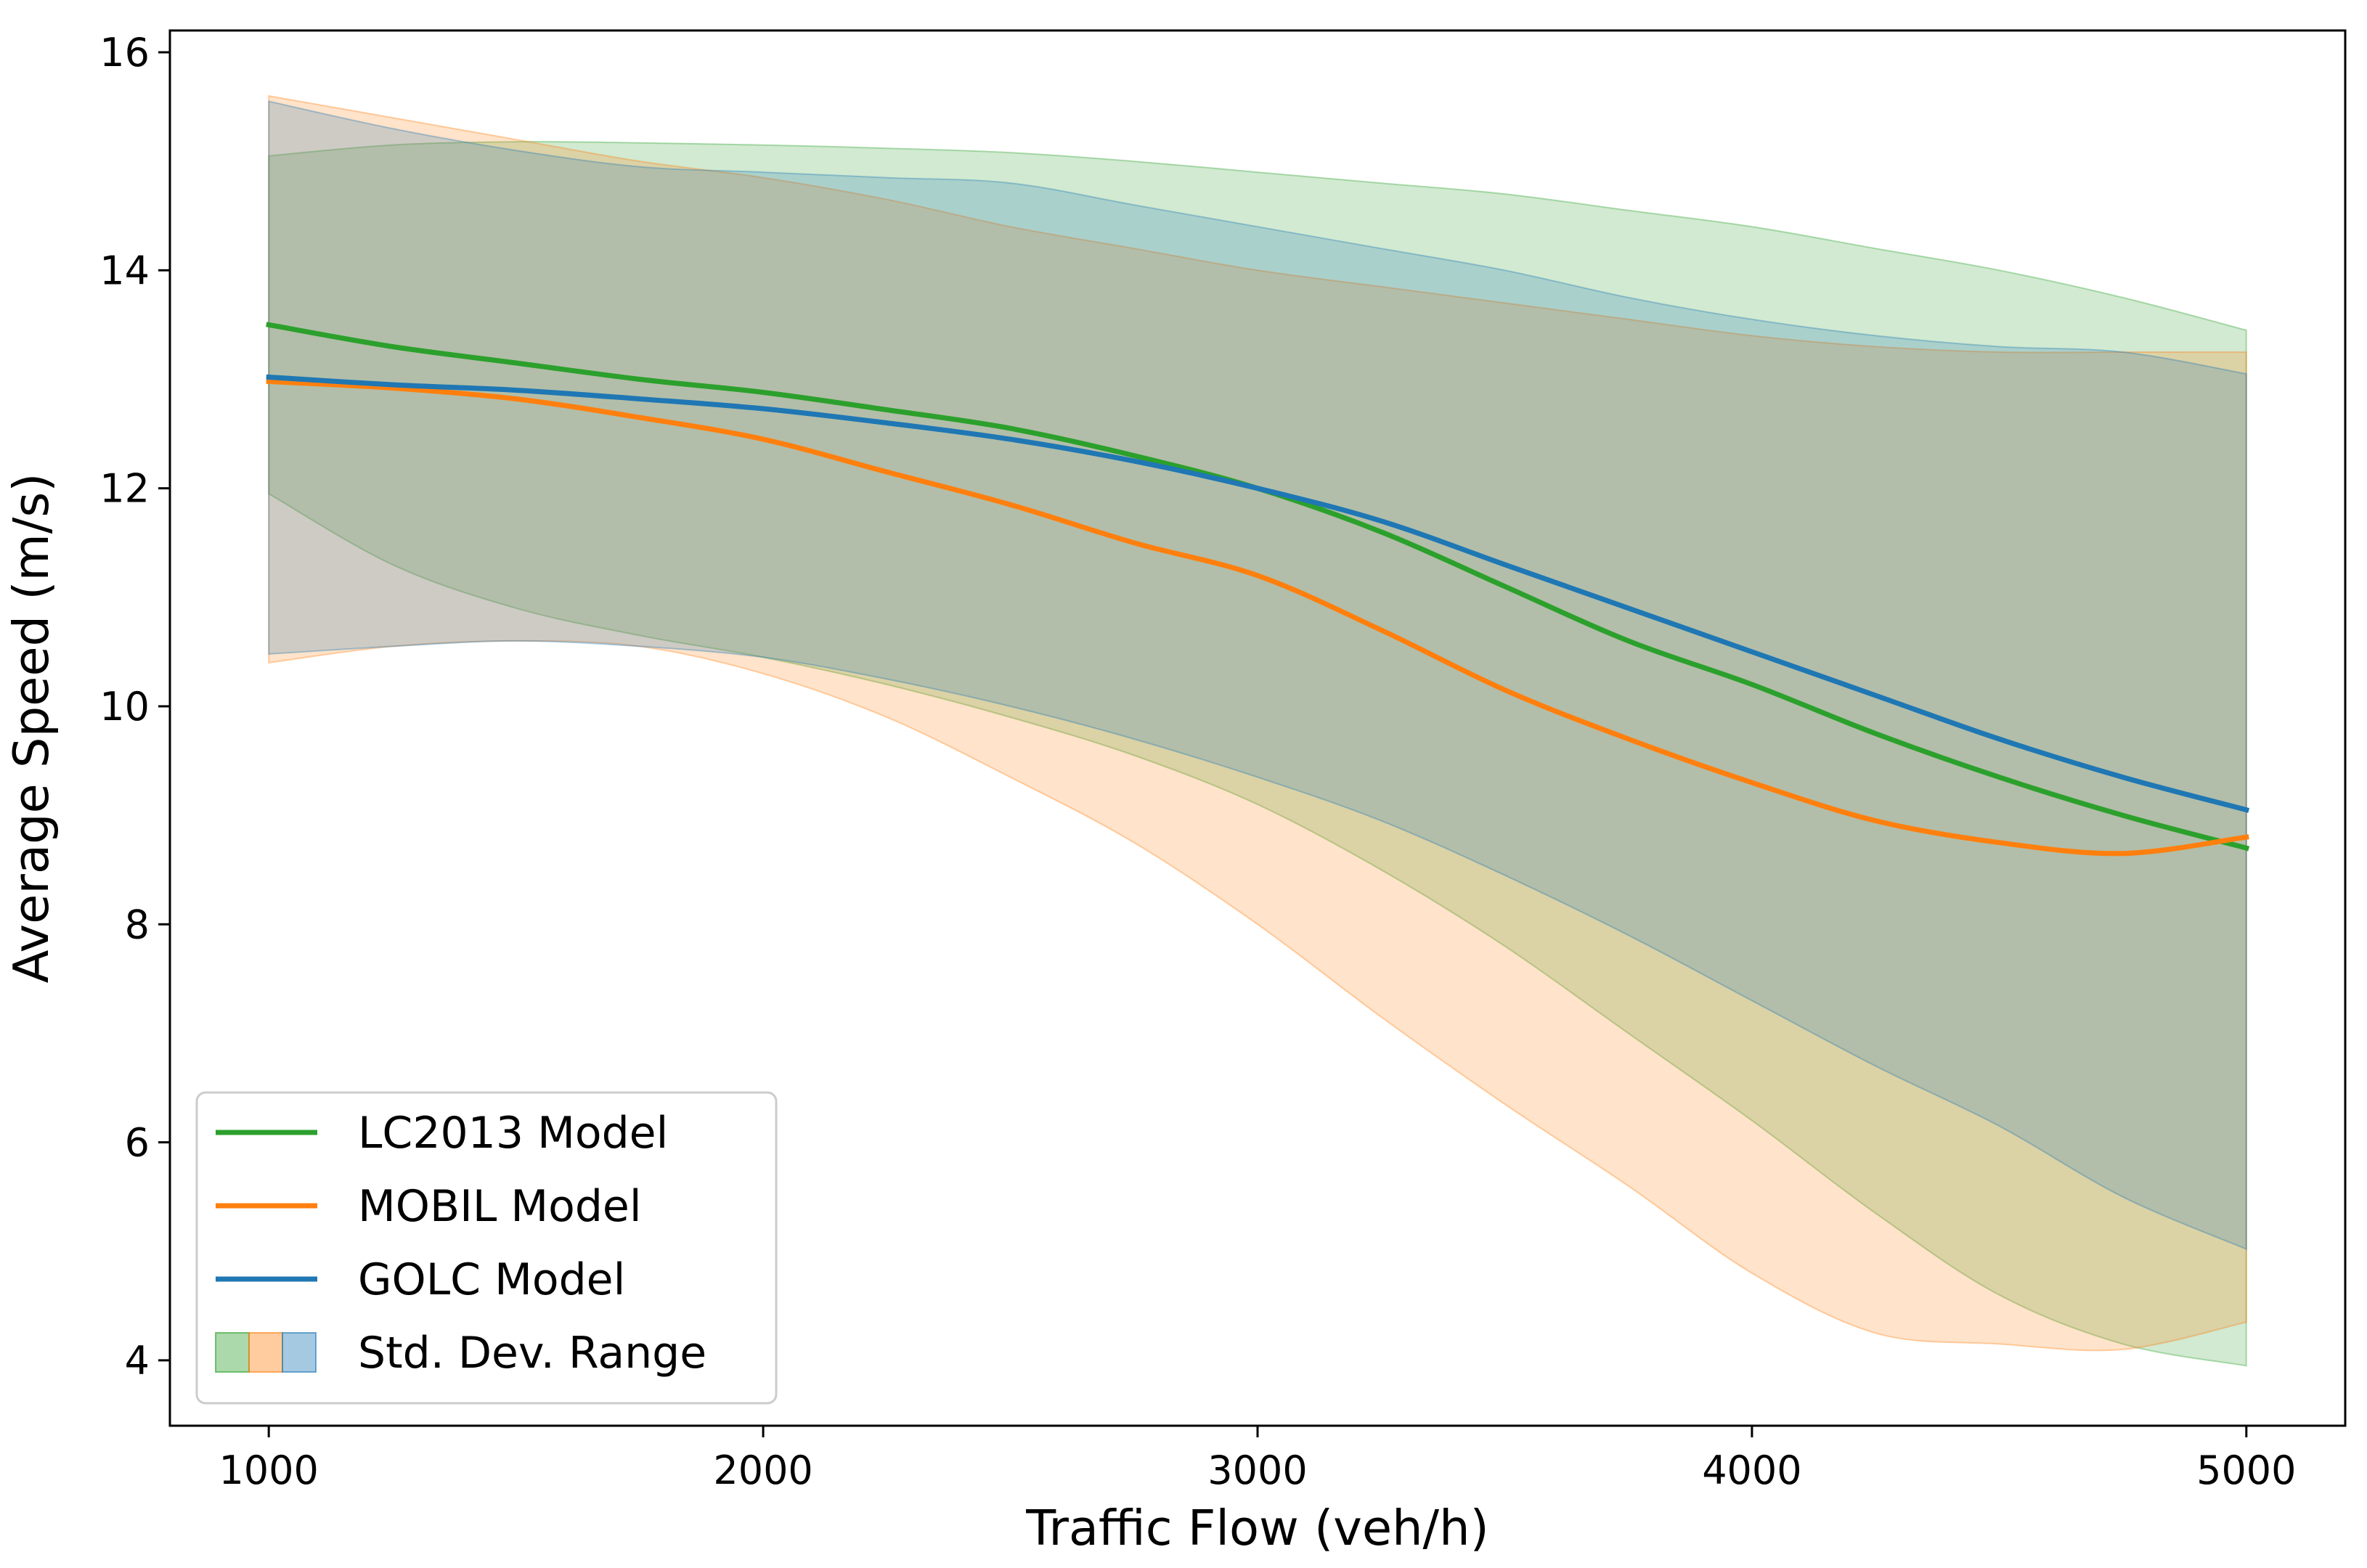 This screenshot has height=1568, width=2367. I want to click on y-tick-label: 4, so click(137, 1361).